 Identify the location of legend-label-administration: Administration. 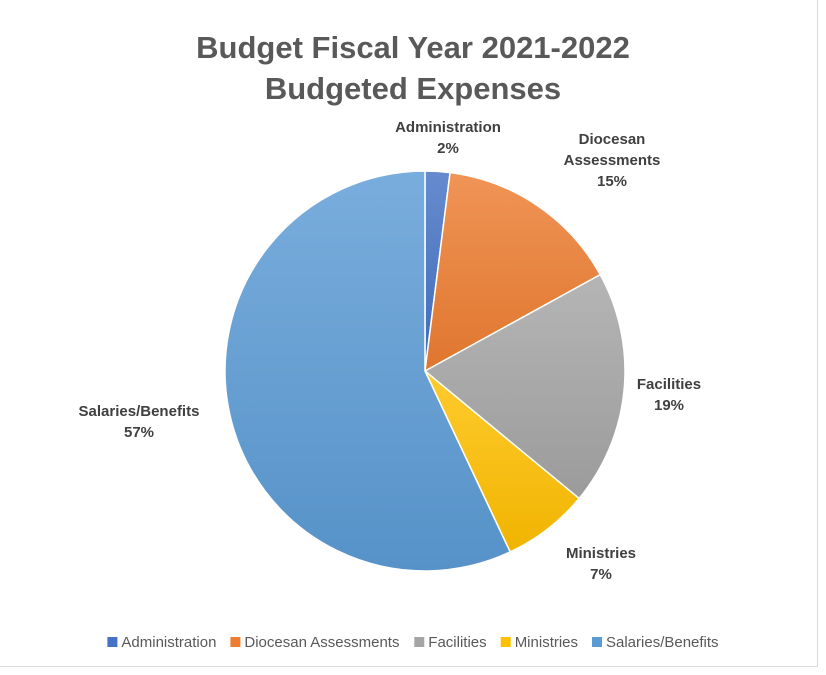
(168, 642).